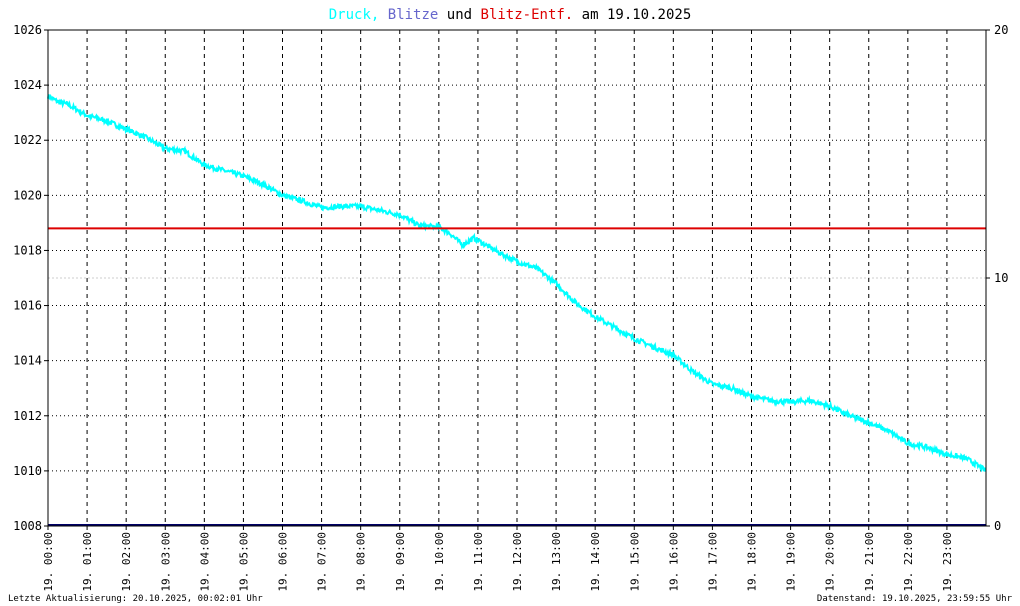 Image resolution: width=1020 pixels, height=606 pixels. Describe the element at coordinates (27, 416) in the screenshot. I see `y-left-tick-label: 1012` at that location.